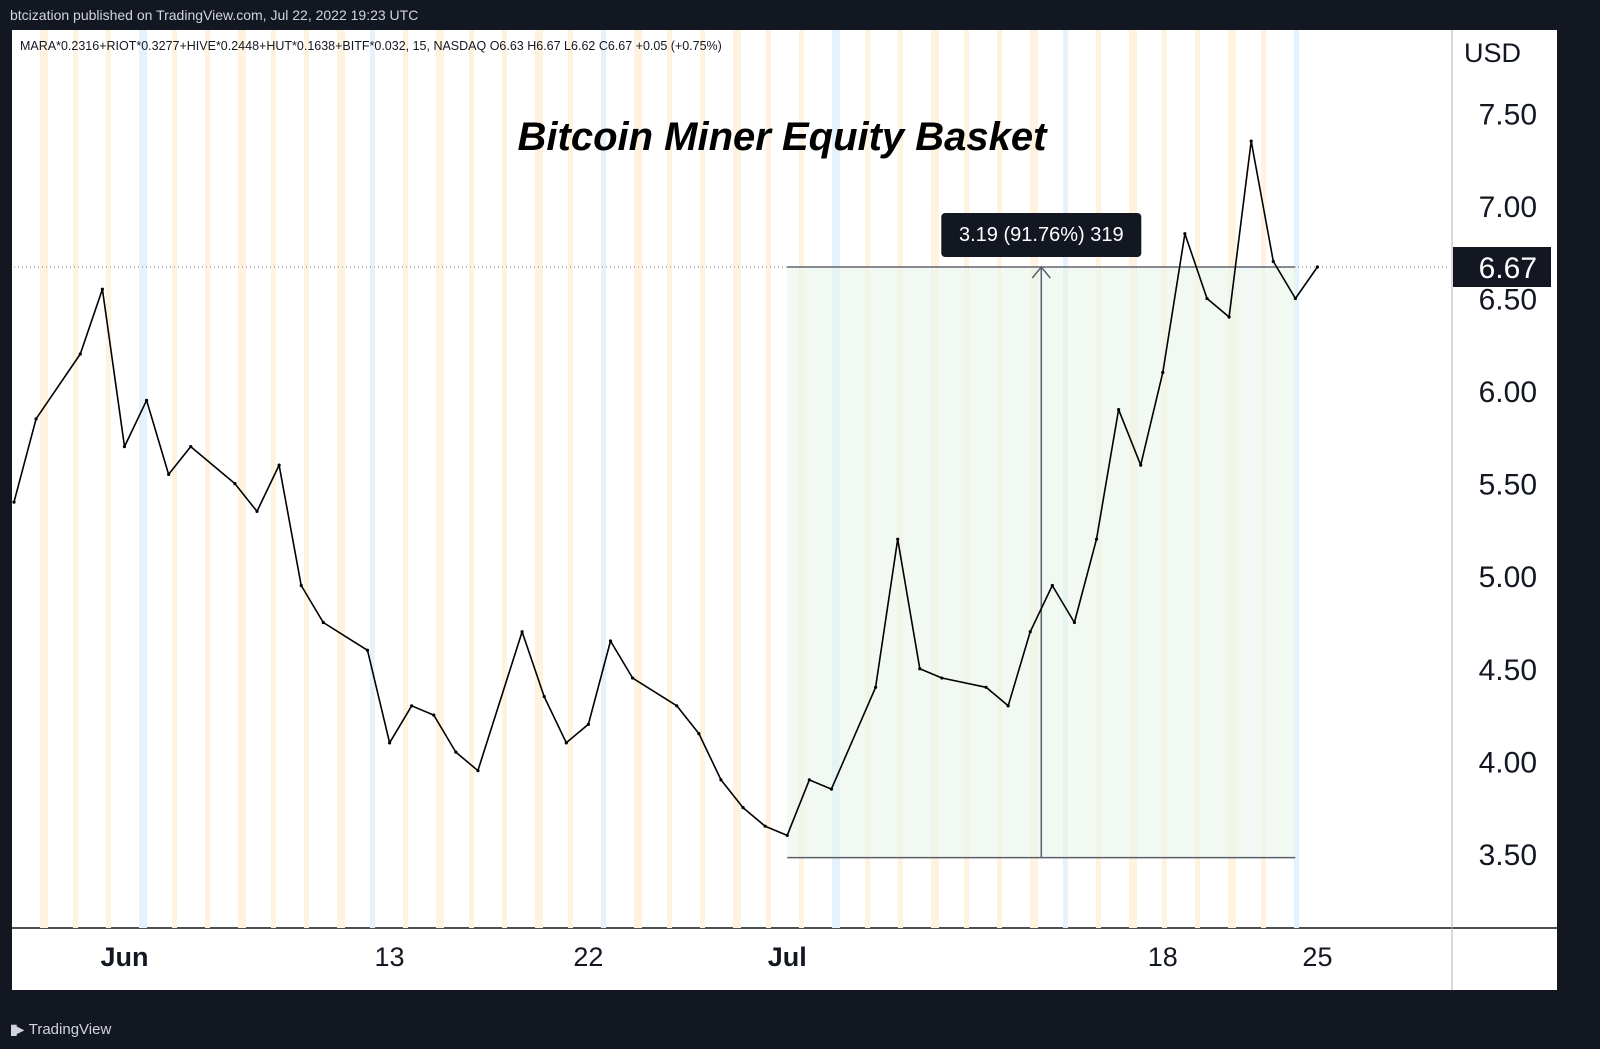 This screenshot has width=1600, height=1049. What do you see at coordinates (800, 1029) in the screenshot?
I see `footer-bar: ▮▸ TradingView` at bounding box center [800, 1029].